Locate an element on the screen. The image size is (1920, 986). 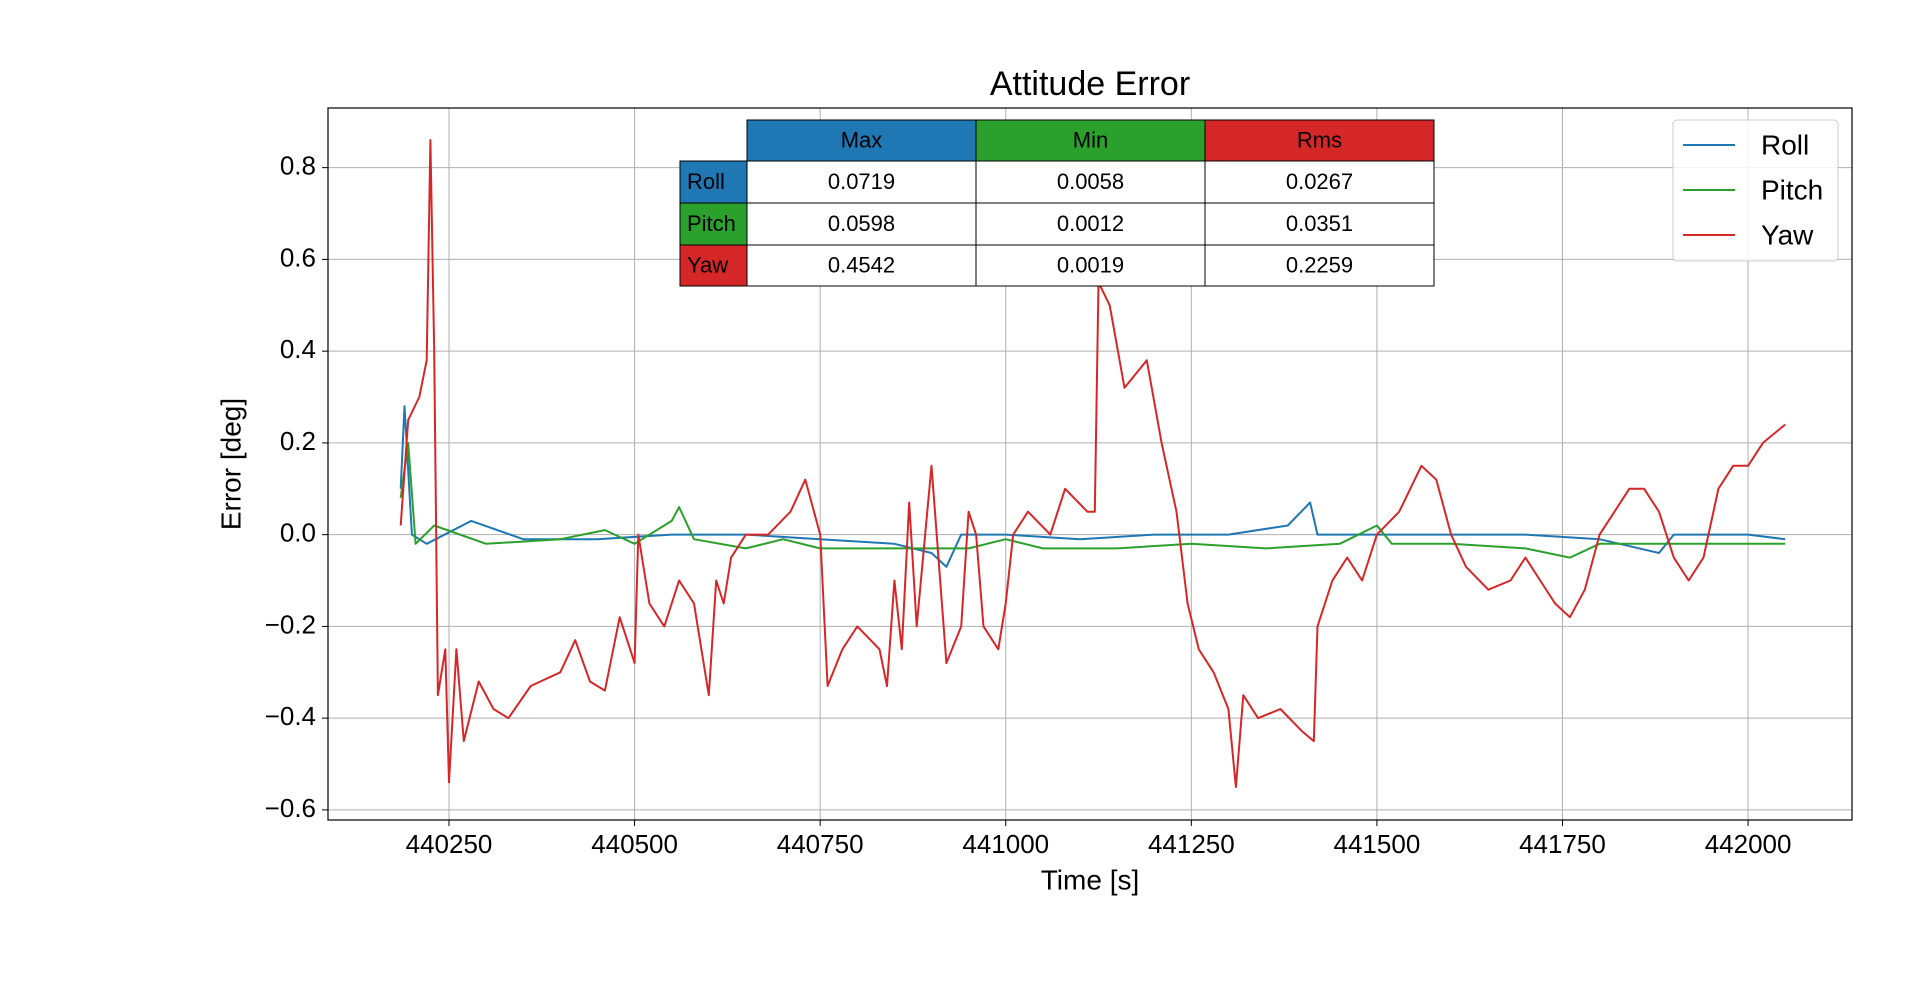
table-header-label: Min is located at coordinates (1090, 139).